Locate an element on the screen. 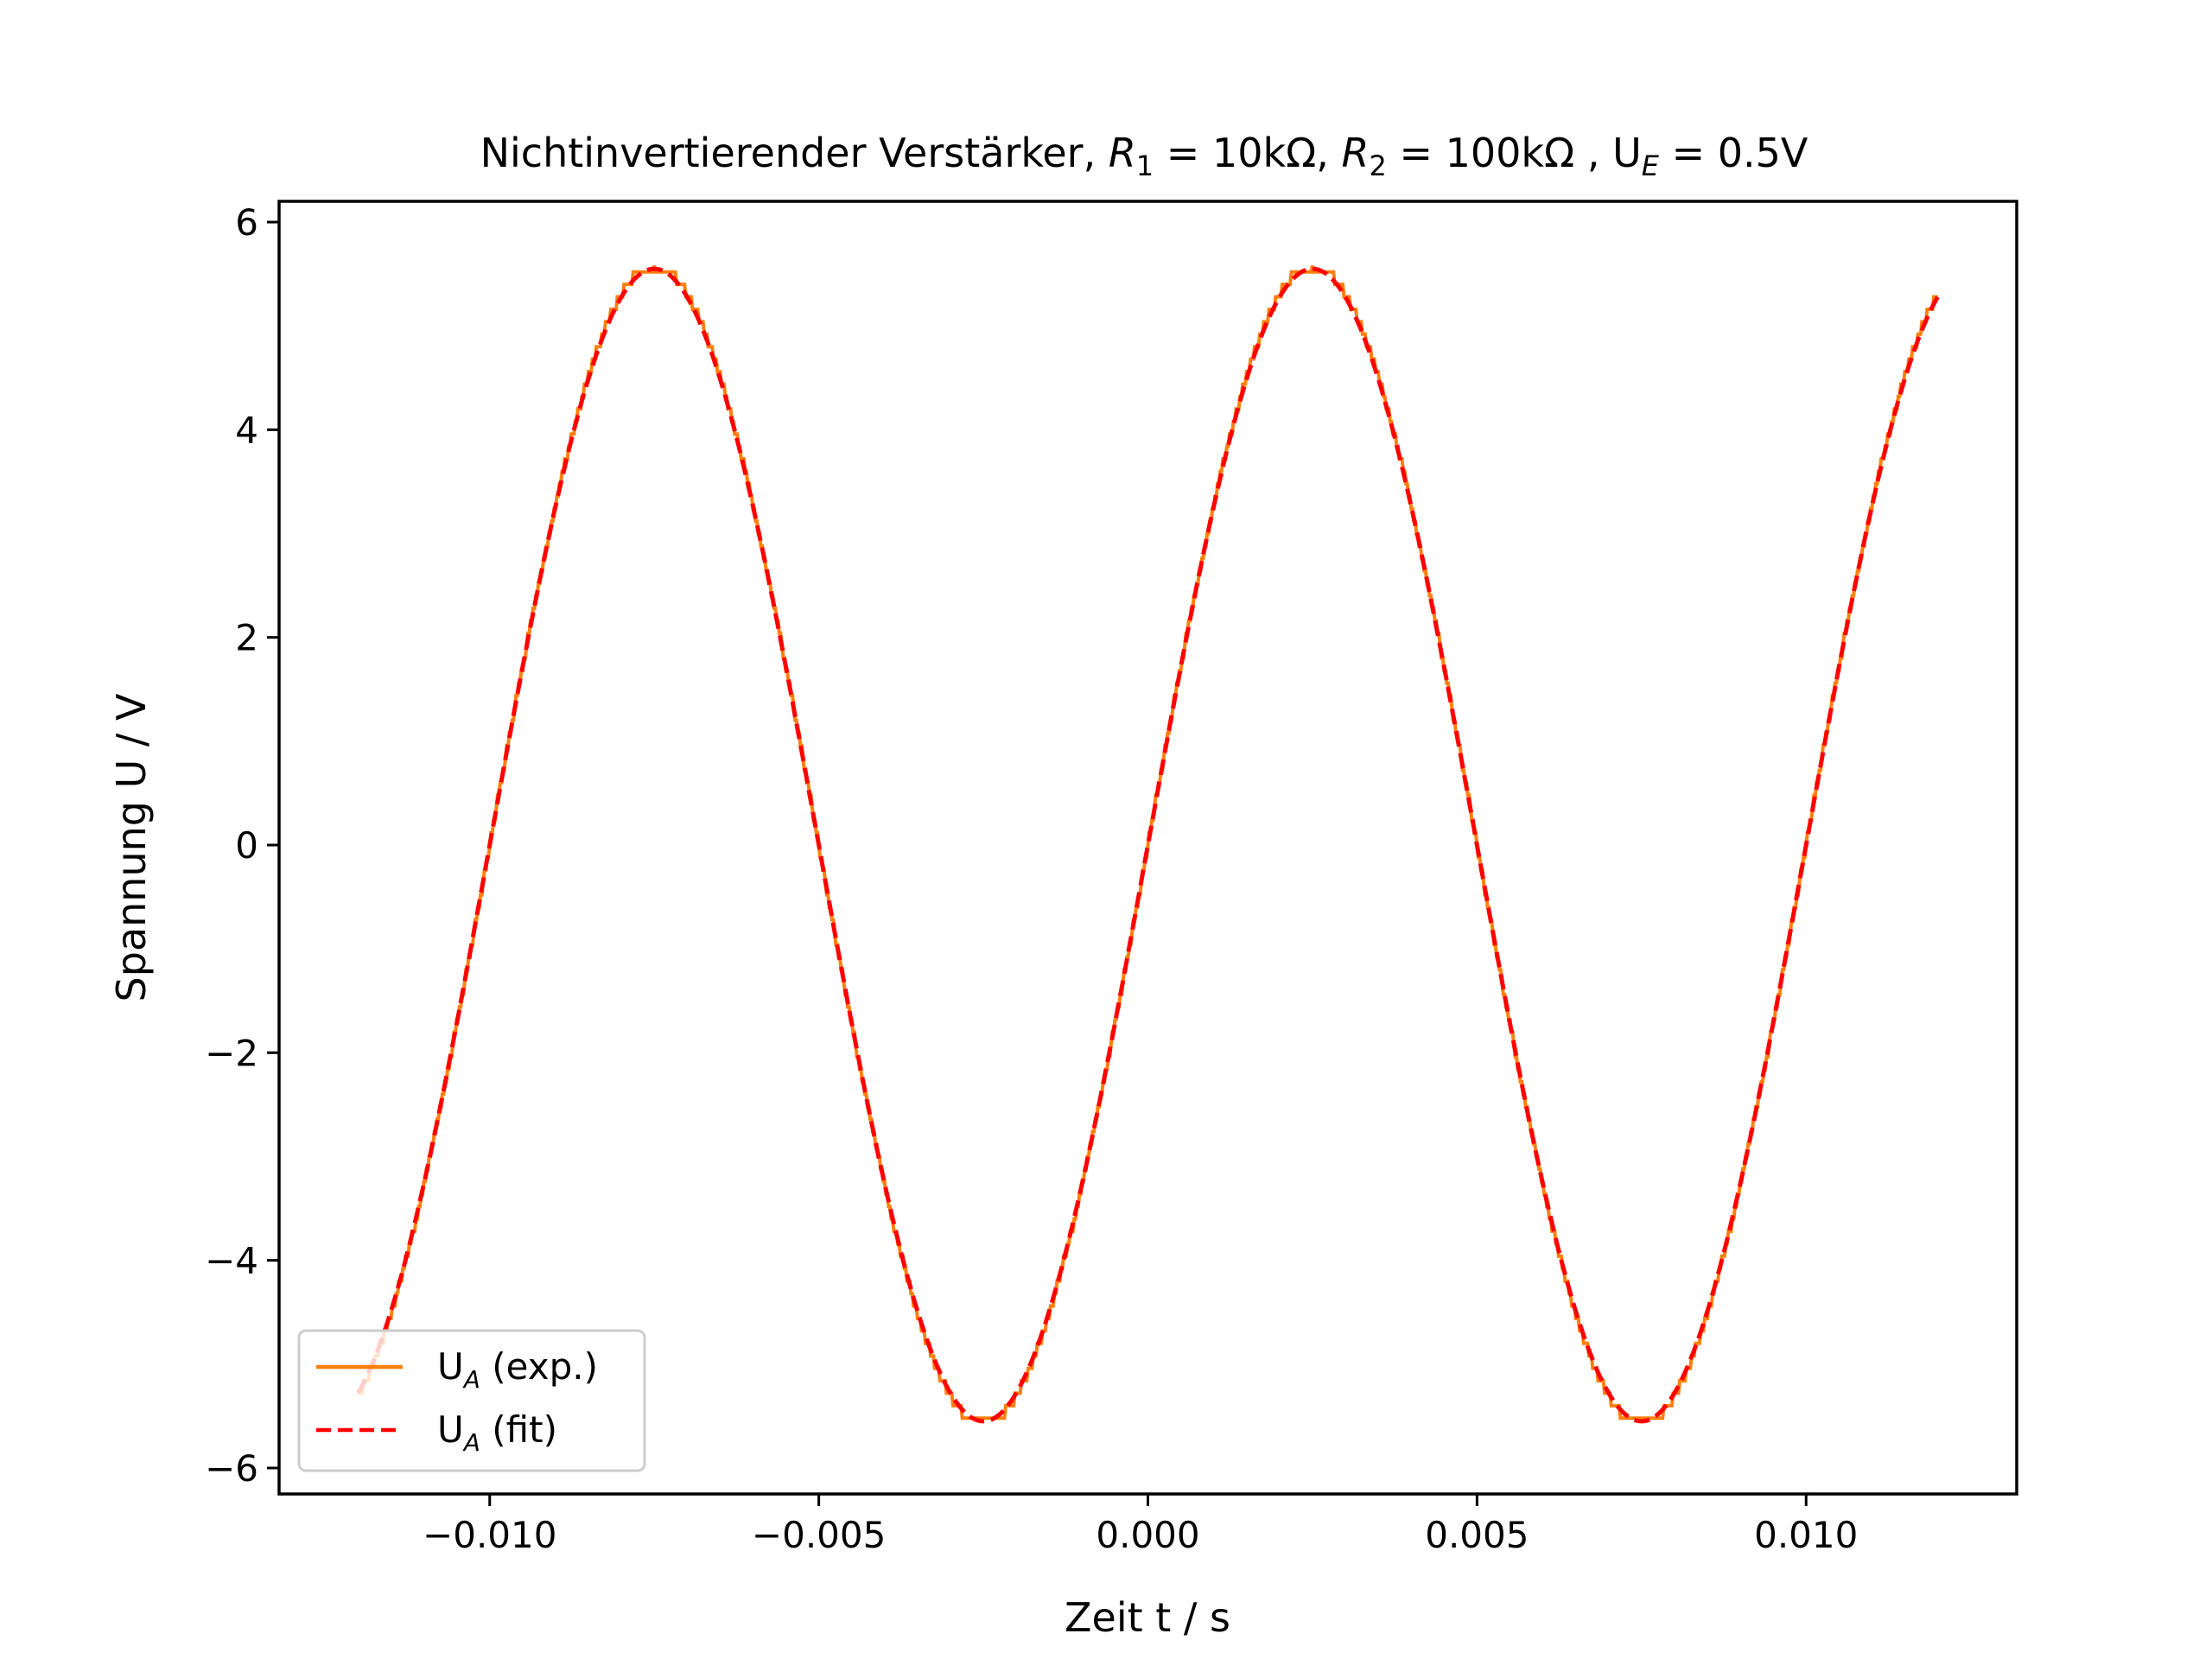 This screenshot has width=2212, height=1659. y-ticks: −6 −4 −2 0 2 4 6 is located at coordinates (242, 845).